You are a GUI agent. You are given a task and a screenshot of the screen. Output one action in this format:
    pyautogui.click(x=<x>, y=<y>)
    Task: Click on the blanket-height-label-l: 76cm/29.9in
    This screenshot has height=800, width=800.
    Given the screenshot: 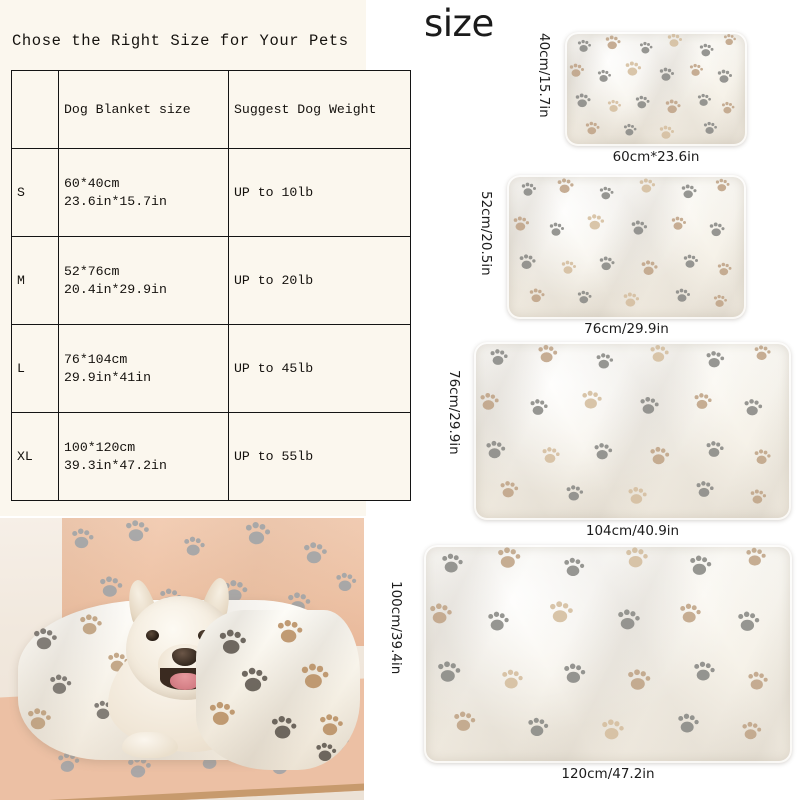 What is the action you would take?
    pyautogui.click(x=454, y=412)
    